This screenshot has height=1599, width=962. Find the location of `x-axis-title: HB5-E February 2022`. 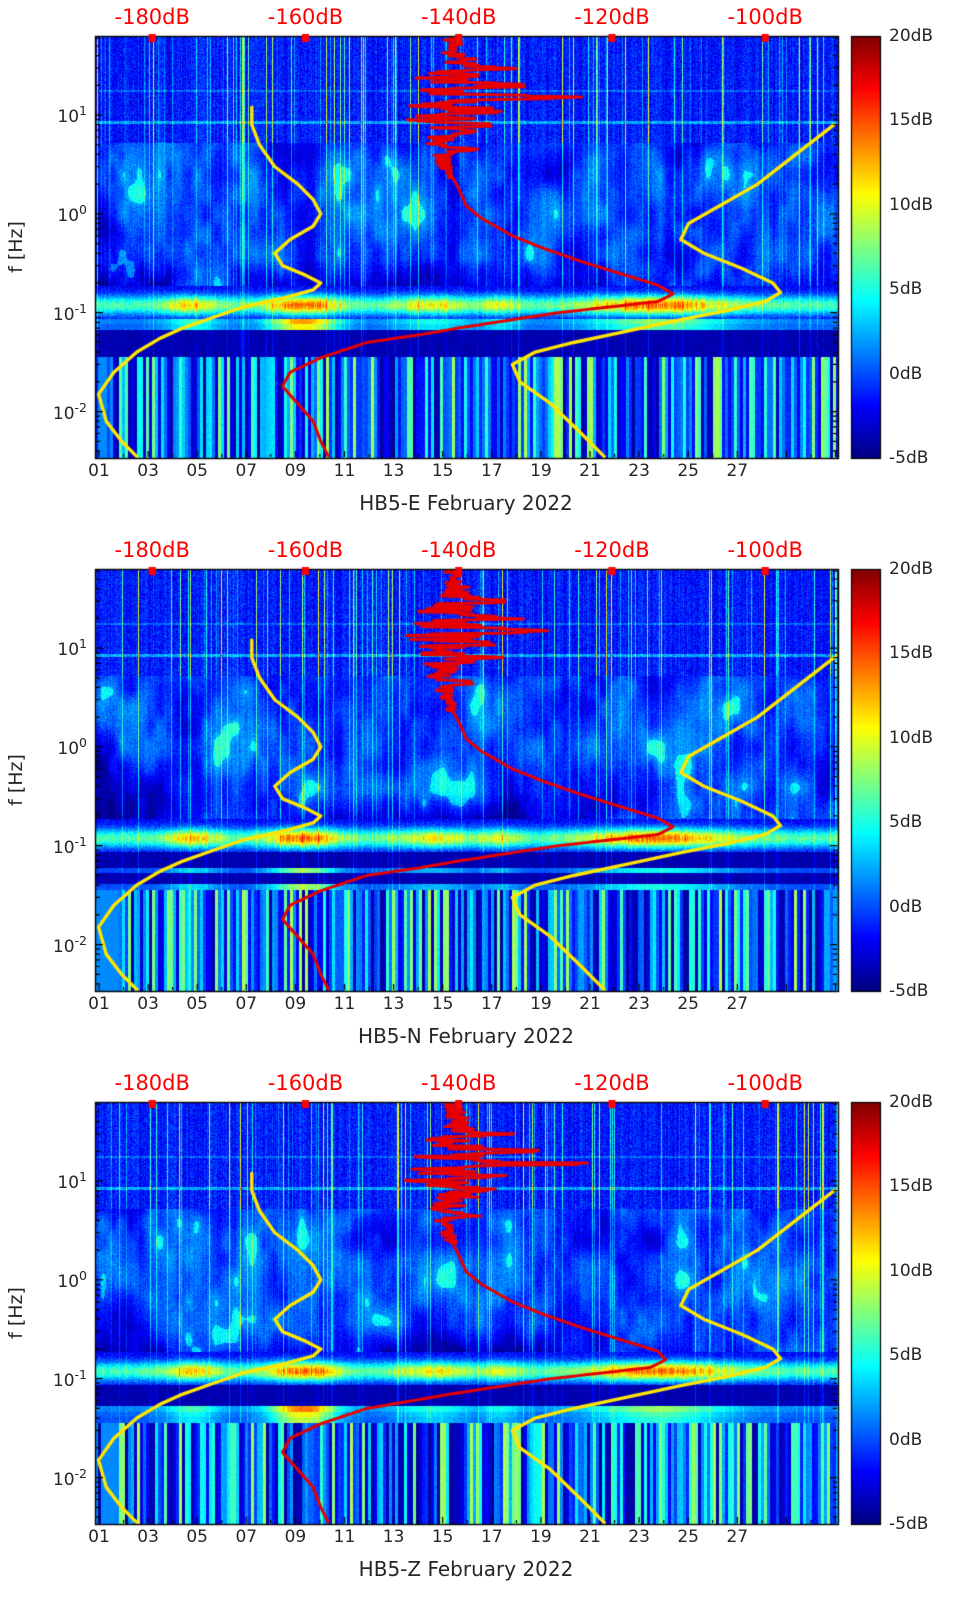

x-axis-title: HB5-E February 2022 is located at coordinates (466, 503).